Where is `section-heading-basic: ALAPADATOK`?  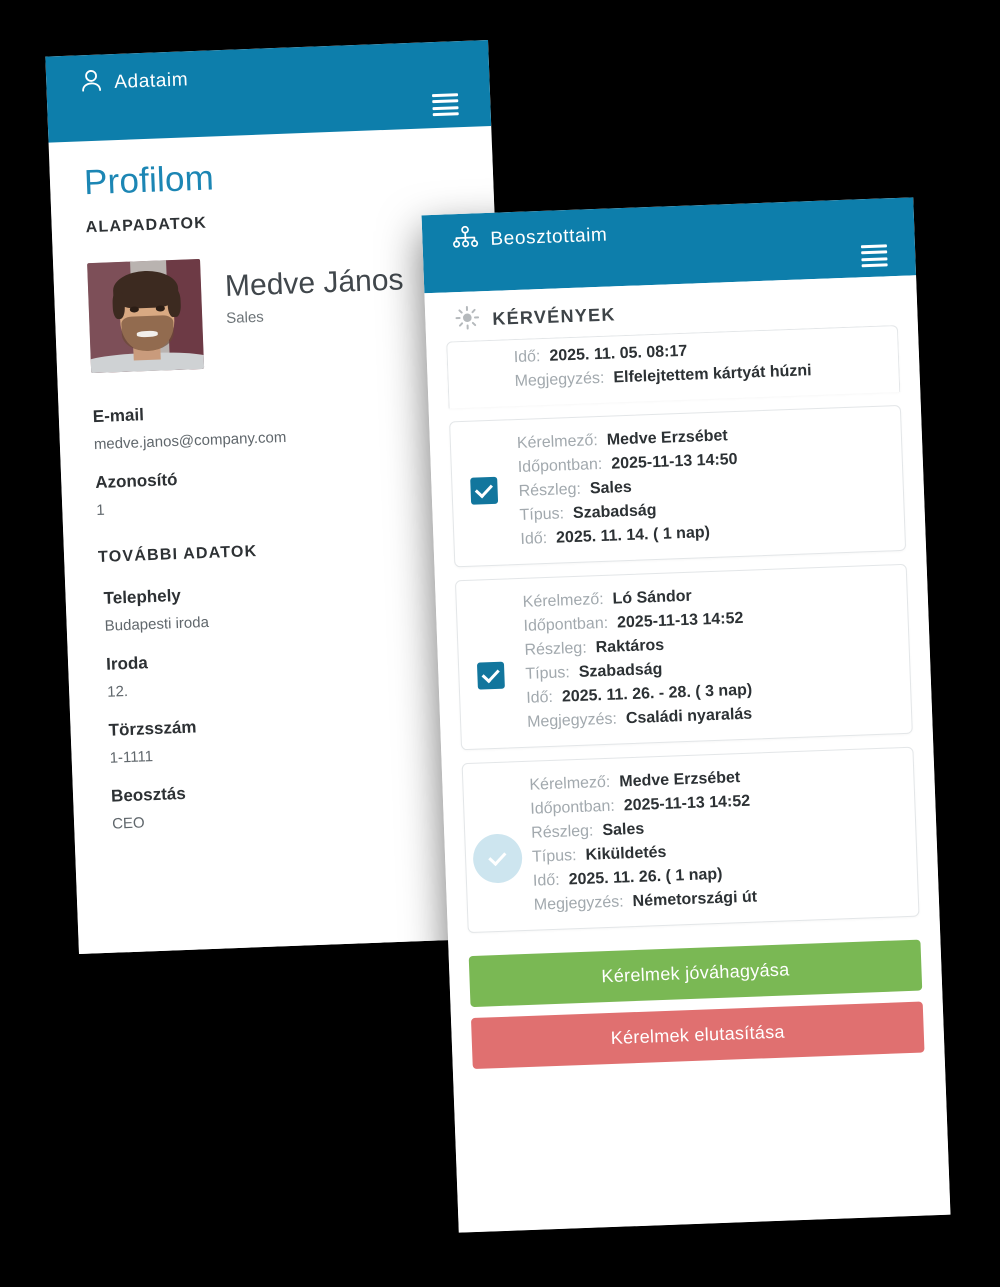 section-heading-basic: ALAPADATOK is located at coordinates (146, 225).